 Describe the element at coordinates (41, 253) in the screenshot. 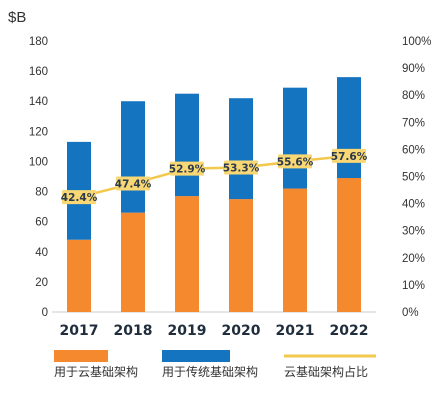

I see `y-left-tick-label: 40` at that location.